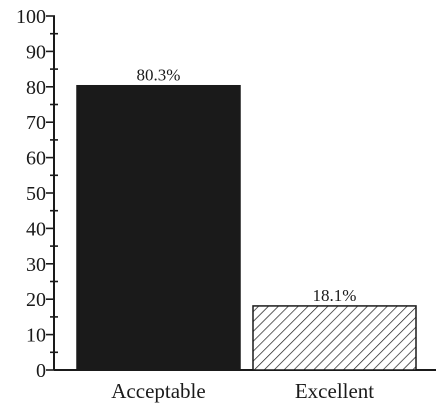  I want to click on y-tick-label: 30, so click(36, 265).